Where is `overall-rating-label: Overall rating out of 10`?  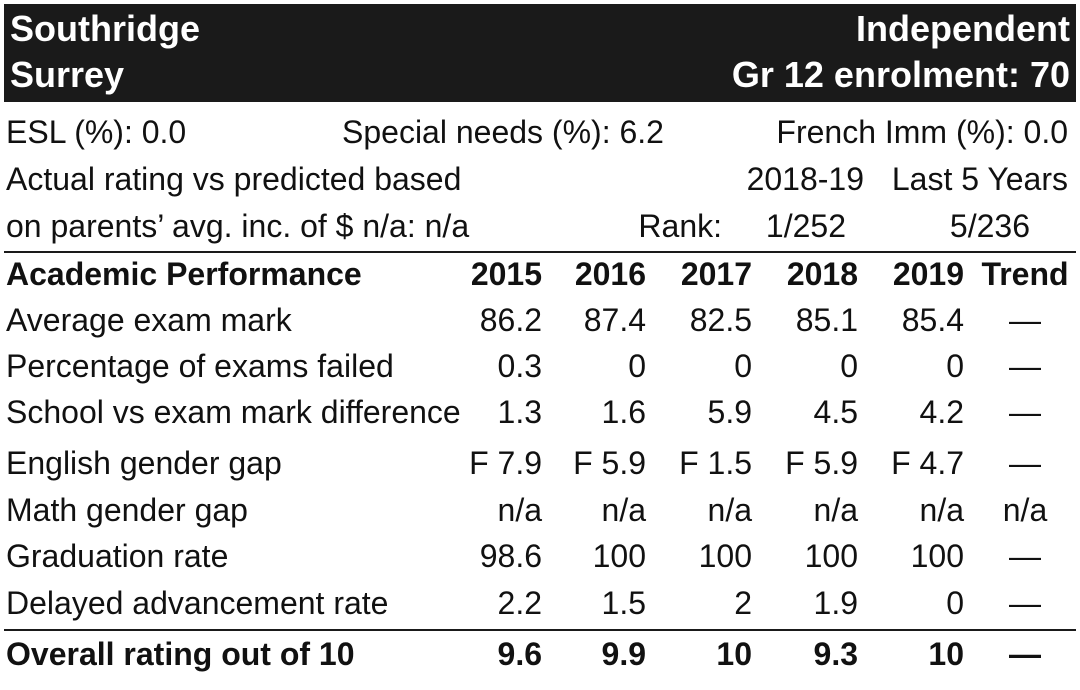 overall-rating-label: Overall rating out of 10 is located at coordinates (180, 654).